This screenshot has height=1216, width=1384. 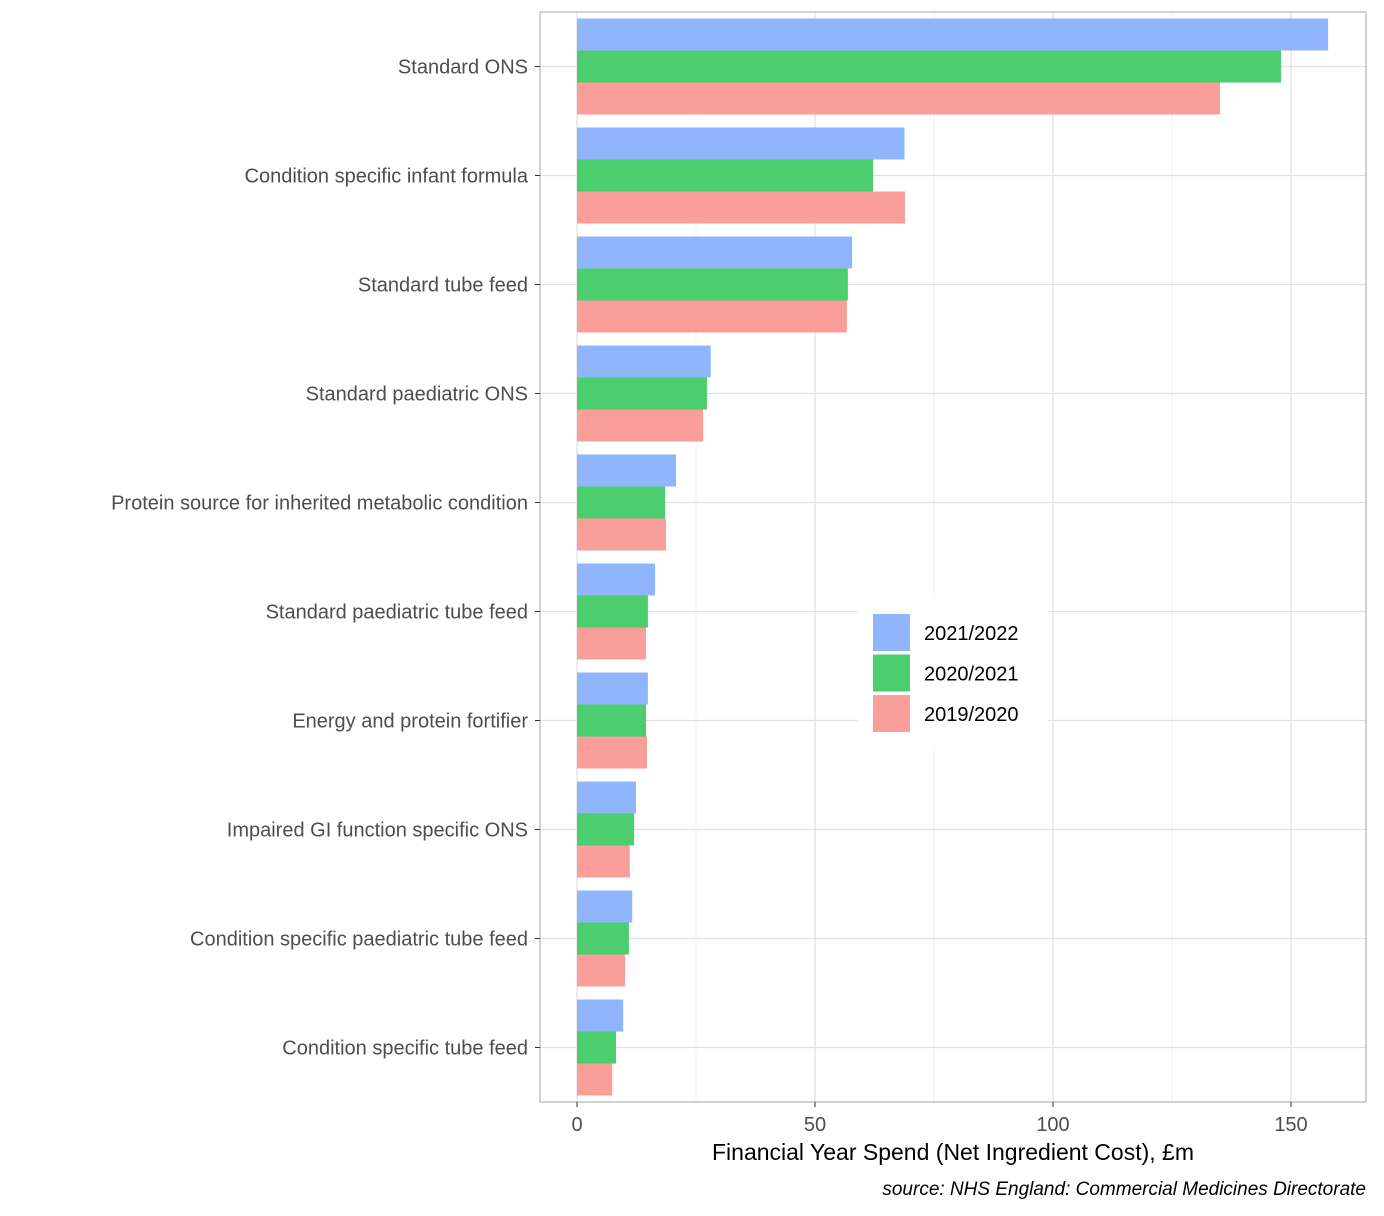 What do you see at coordinates (815, 1125) in the screenshot?
I see `x-tick-label: 50` at bounding box center [815, 1125].